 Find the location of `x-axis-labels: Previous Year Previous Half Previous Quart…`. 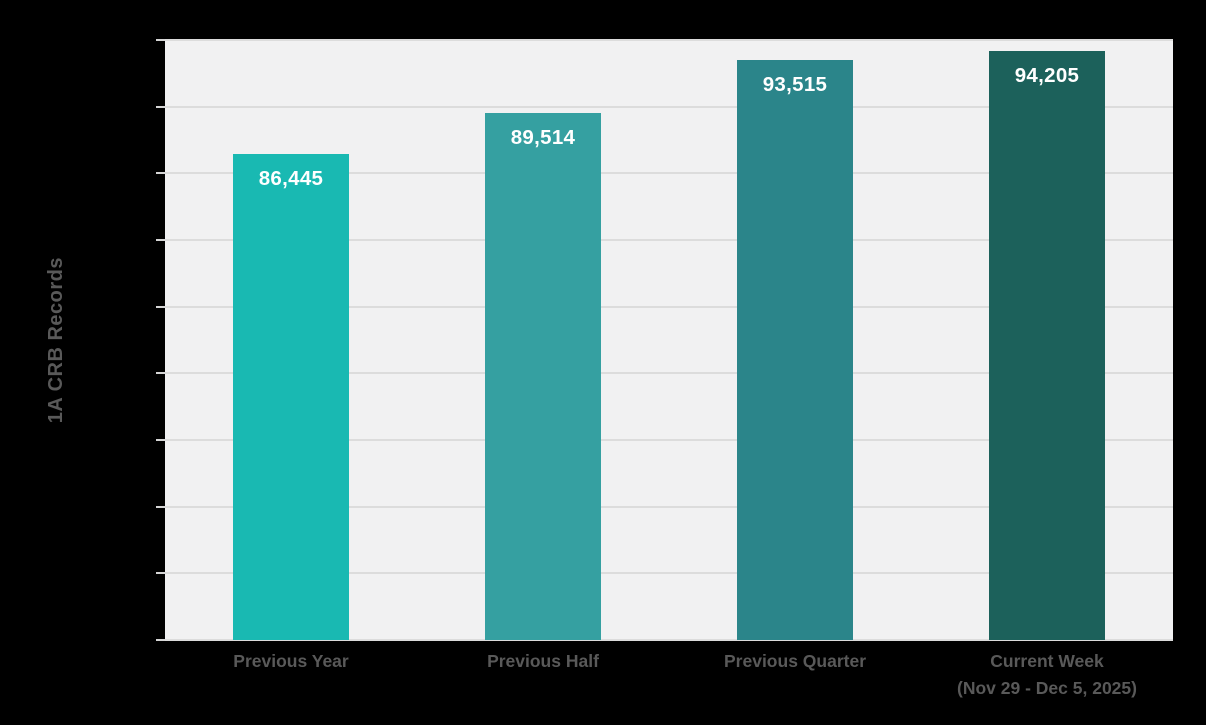

x-axis-labels: Previous Year Previous Half Previous Quart… is located at coordinates (669, 675).